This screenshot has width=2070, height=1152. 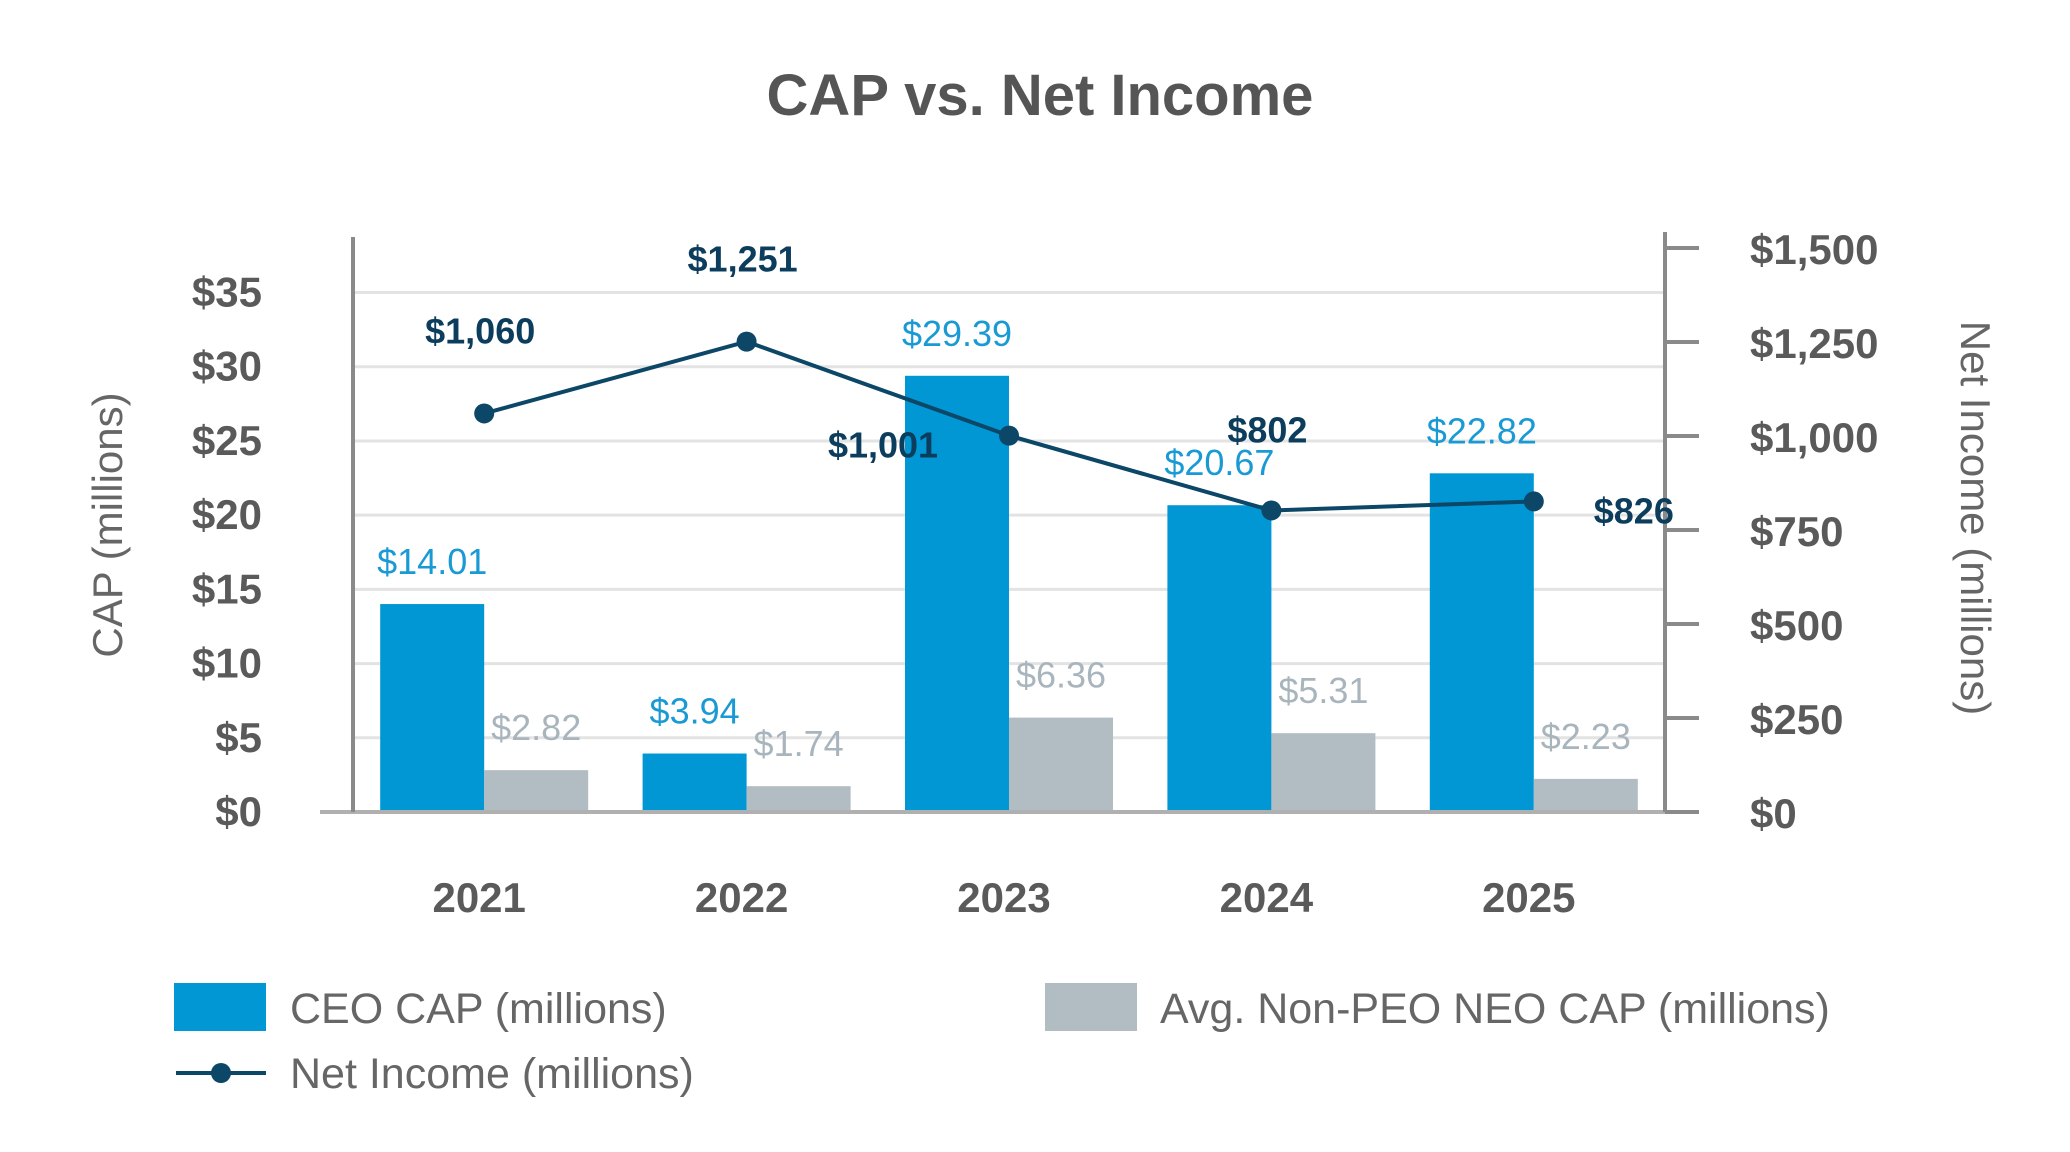 I want to click on net-income-point-2022, so click(x=746, y=341).